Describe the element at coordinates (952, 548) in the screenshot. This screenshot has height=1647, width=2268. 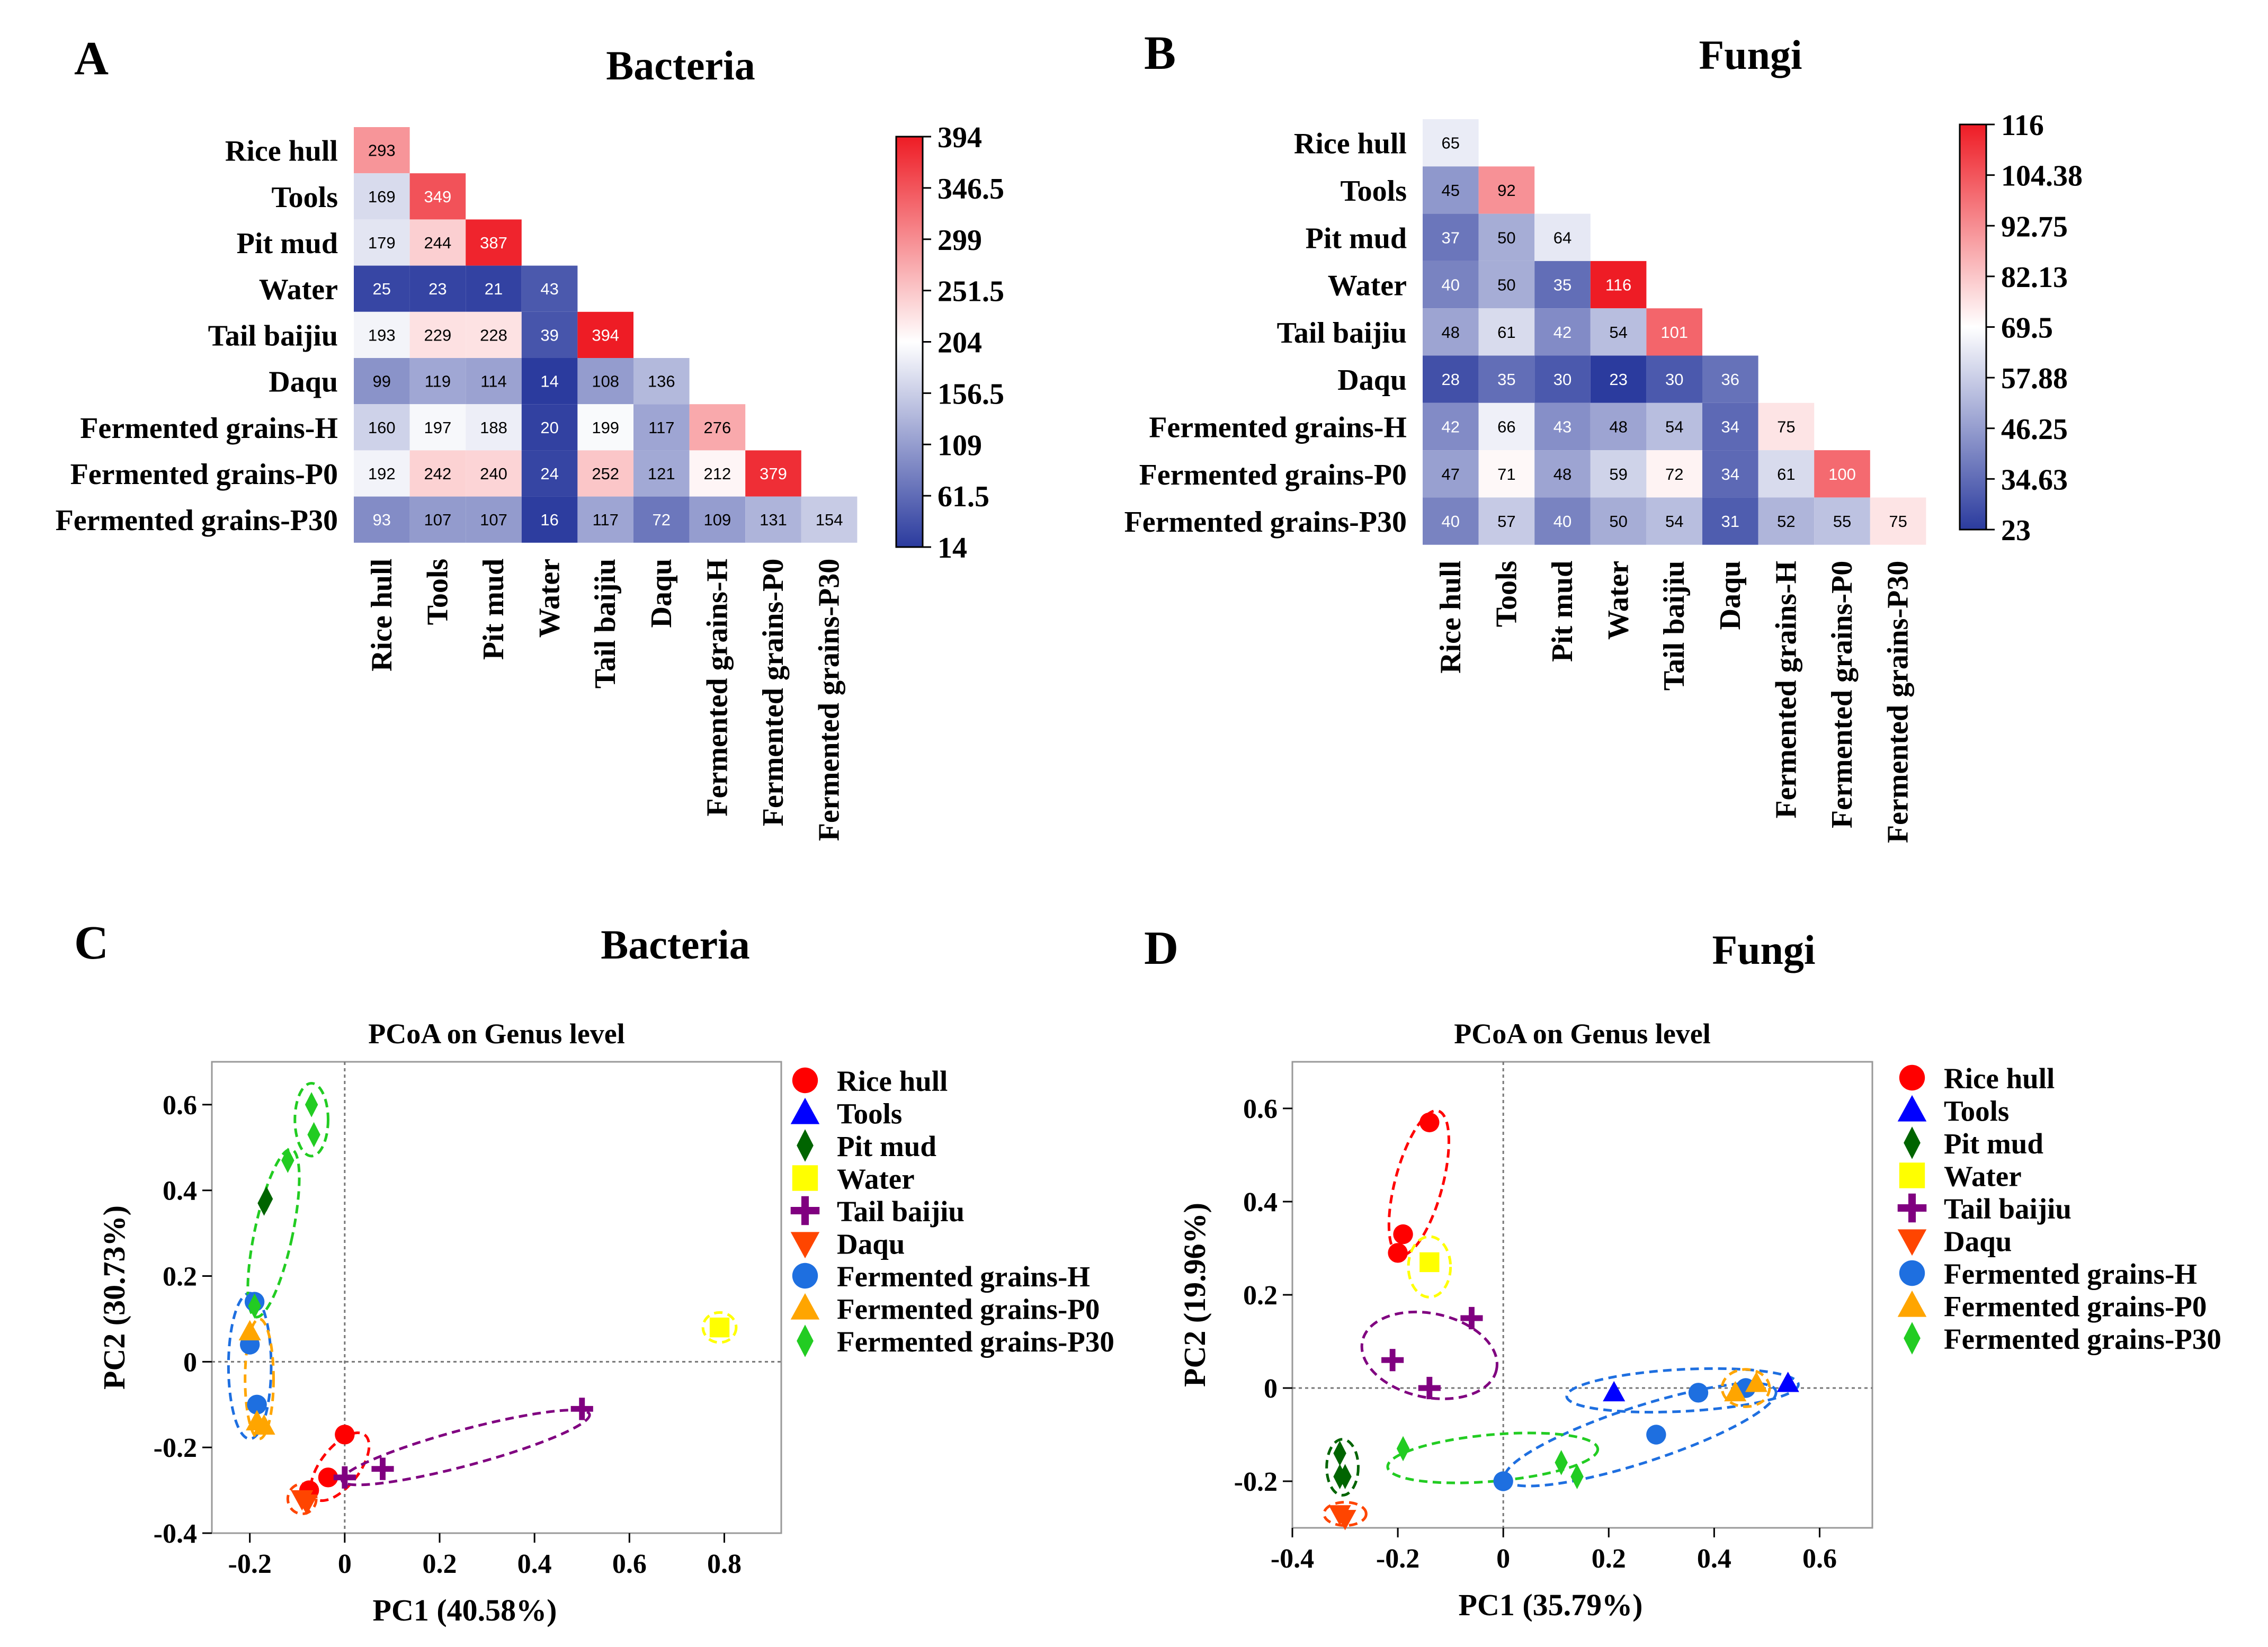
I see `colorbar-tick-label: 14` at that location.